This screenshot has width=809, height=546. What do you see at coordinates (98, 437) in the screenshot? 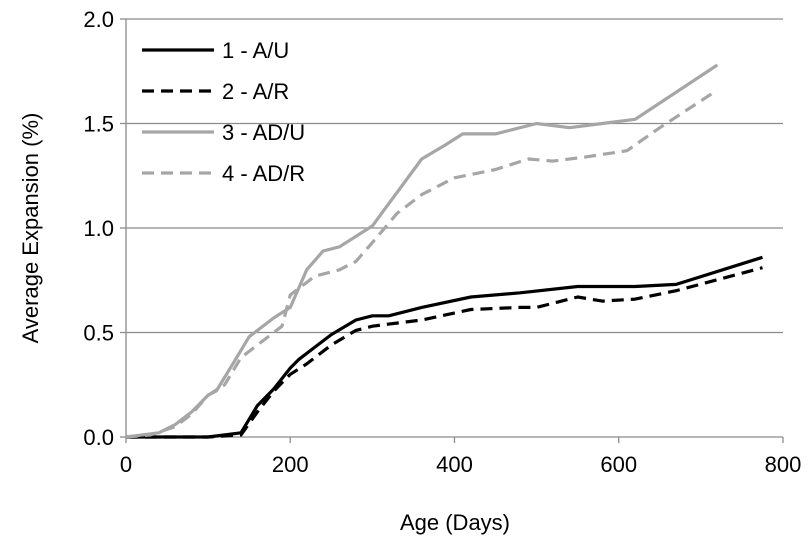
I see `y-tick-label: 0.0` at bounding box center [98, 437].